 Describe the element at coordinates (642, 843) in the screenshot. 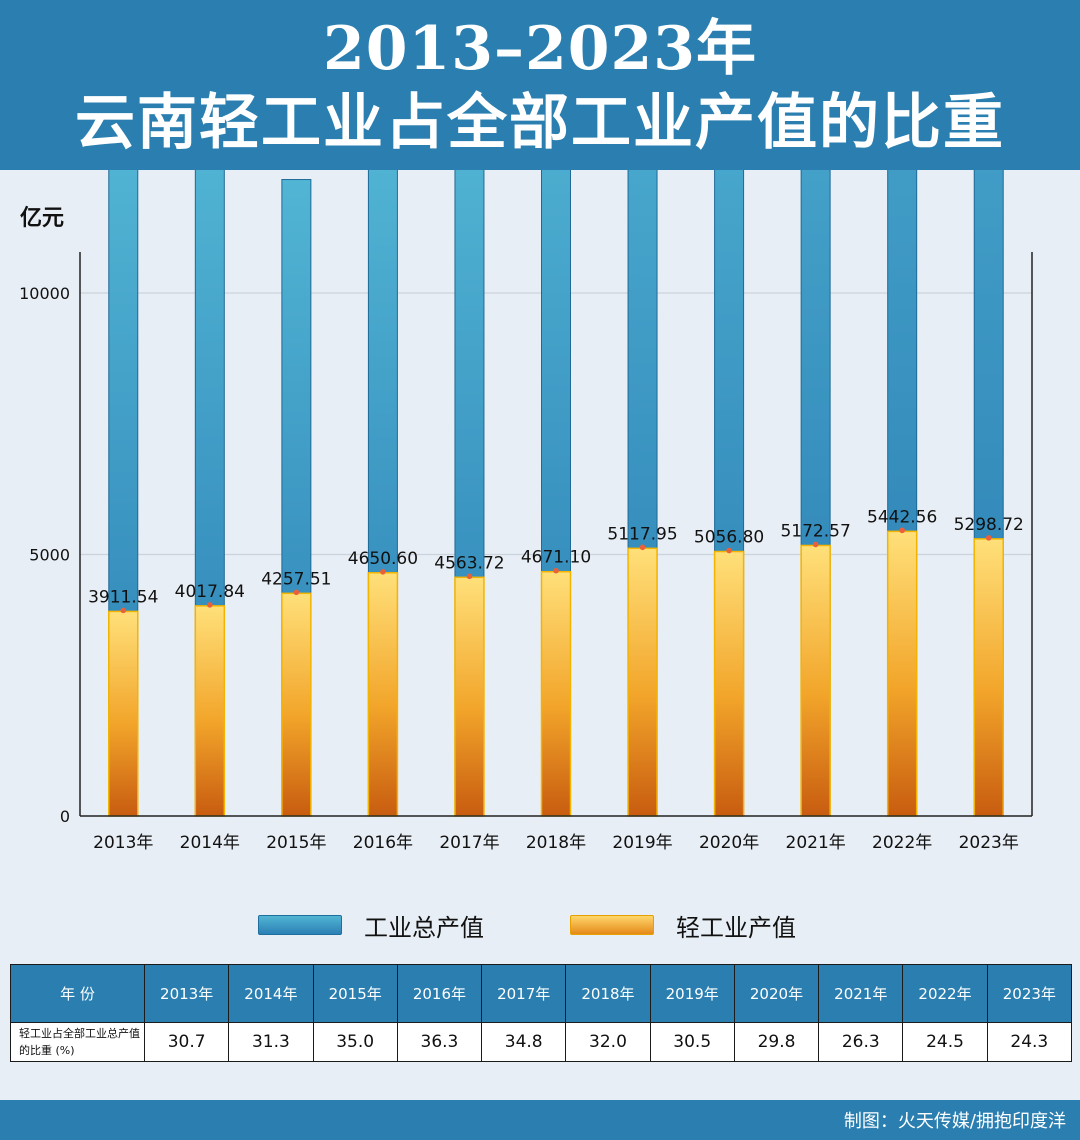

I see `x-tick-label: 2019年` at that location.